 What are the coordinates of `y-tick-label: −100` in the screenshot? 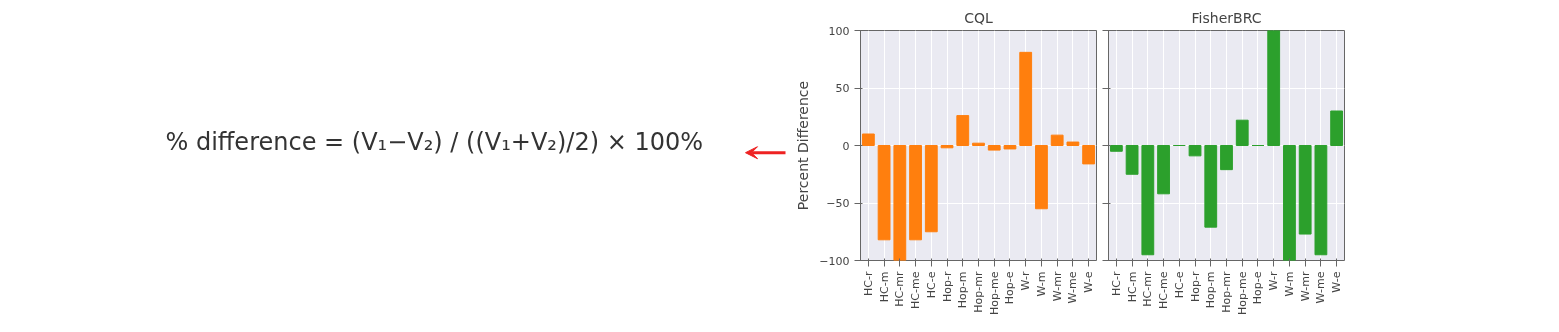 It's located at (834, 261).